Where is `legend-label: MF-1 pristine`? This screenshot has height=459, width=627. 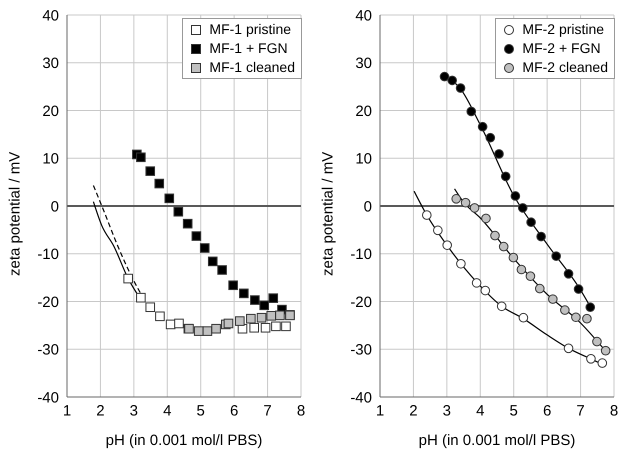 legend-label: MF-1 pristine is located at coordinates (250, 29).